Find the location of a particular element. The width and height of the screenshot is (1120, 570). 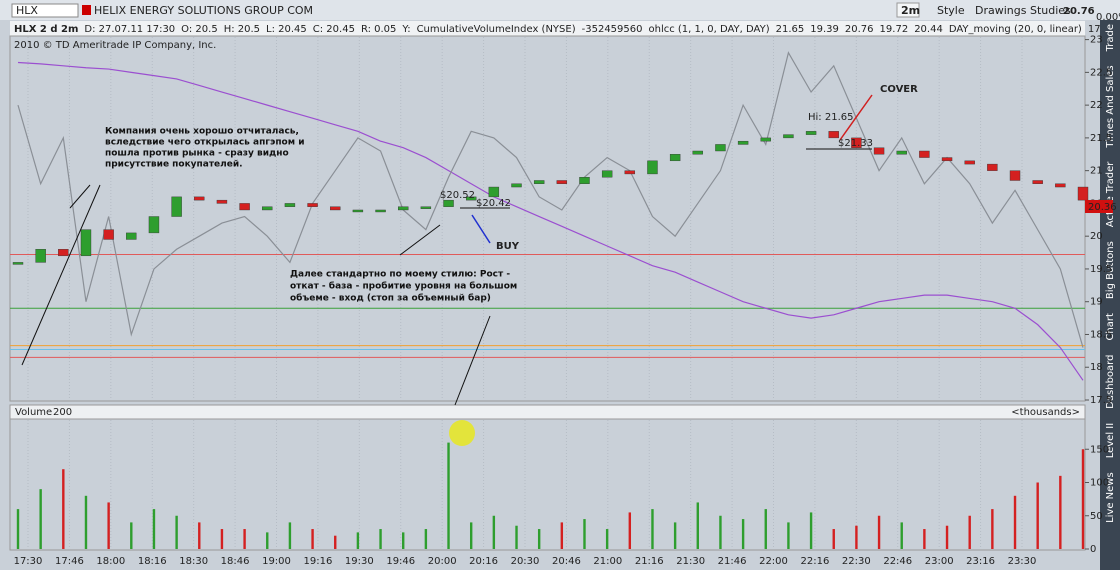

hi-label: Hi: 21.65 is located at coordinates (830, 117).